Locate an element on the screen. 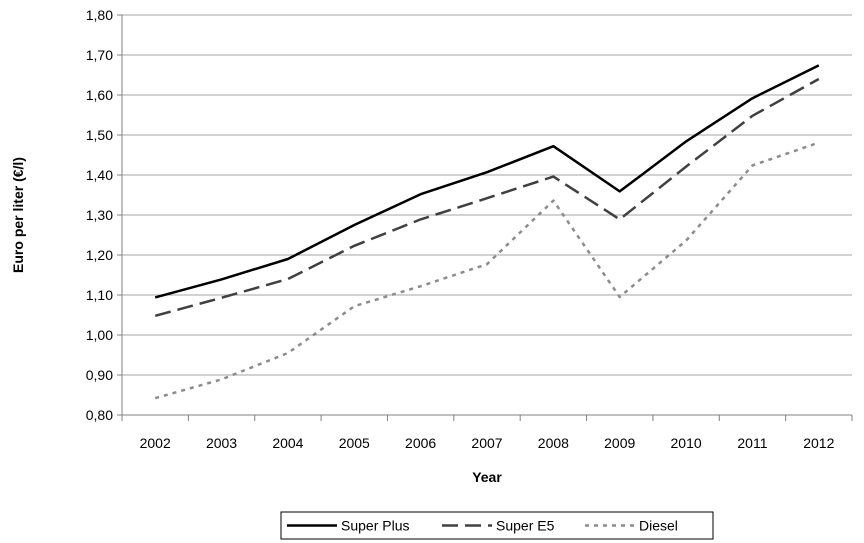 Image resolution: width=864 pixels, height=543 pixels. y-axis-title: Euro per liter (€/l) is located at coordinates (18, 215).